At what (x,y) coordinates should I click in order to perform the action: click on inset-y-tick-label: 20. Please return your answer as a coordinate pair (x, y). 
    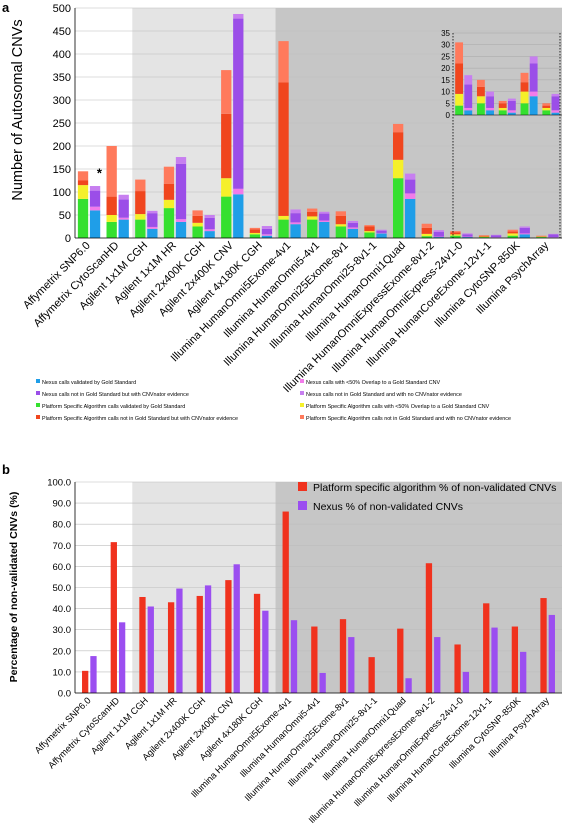
    Looking at the image, I should click on (445, 68).